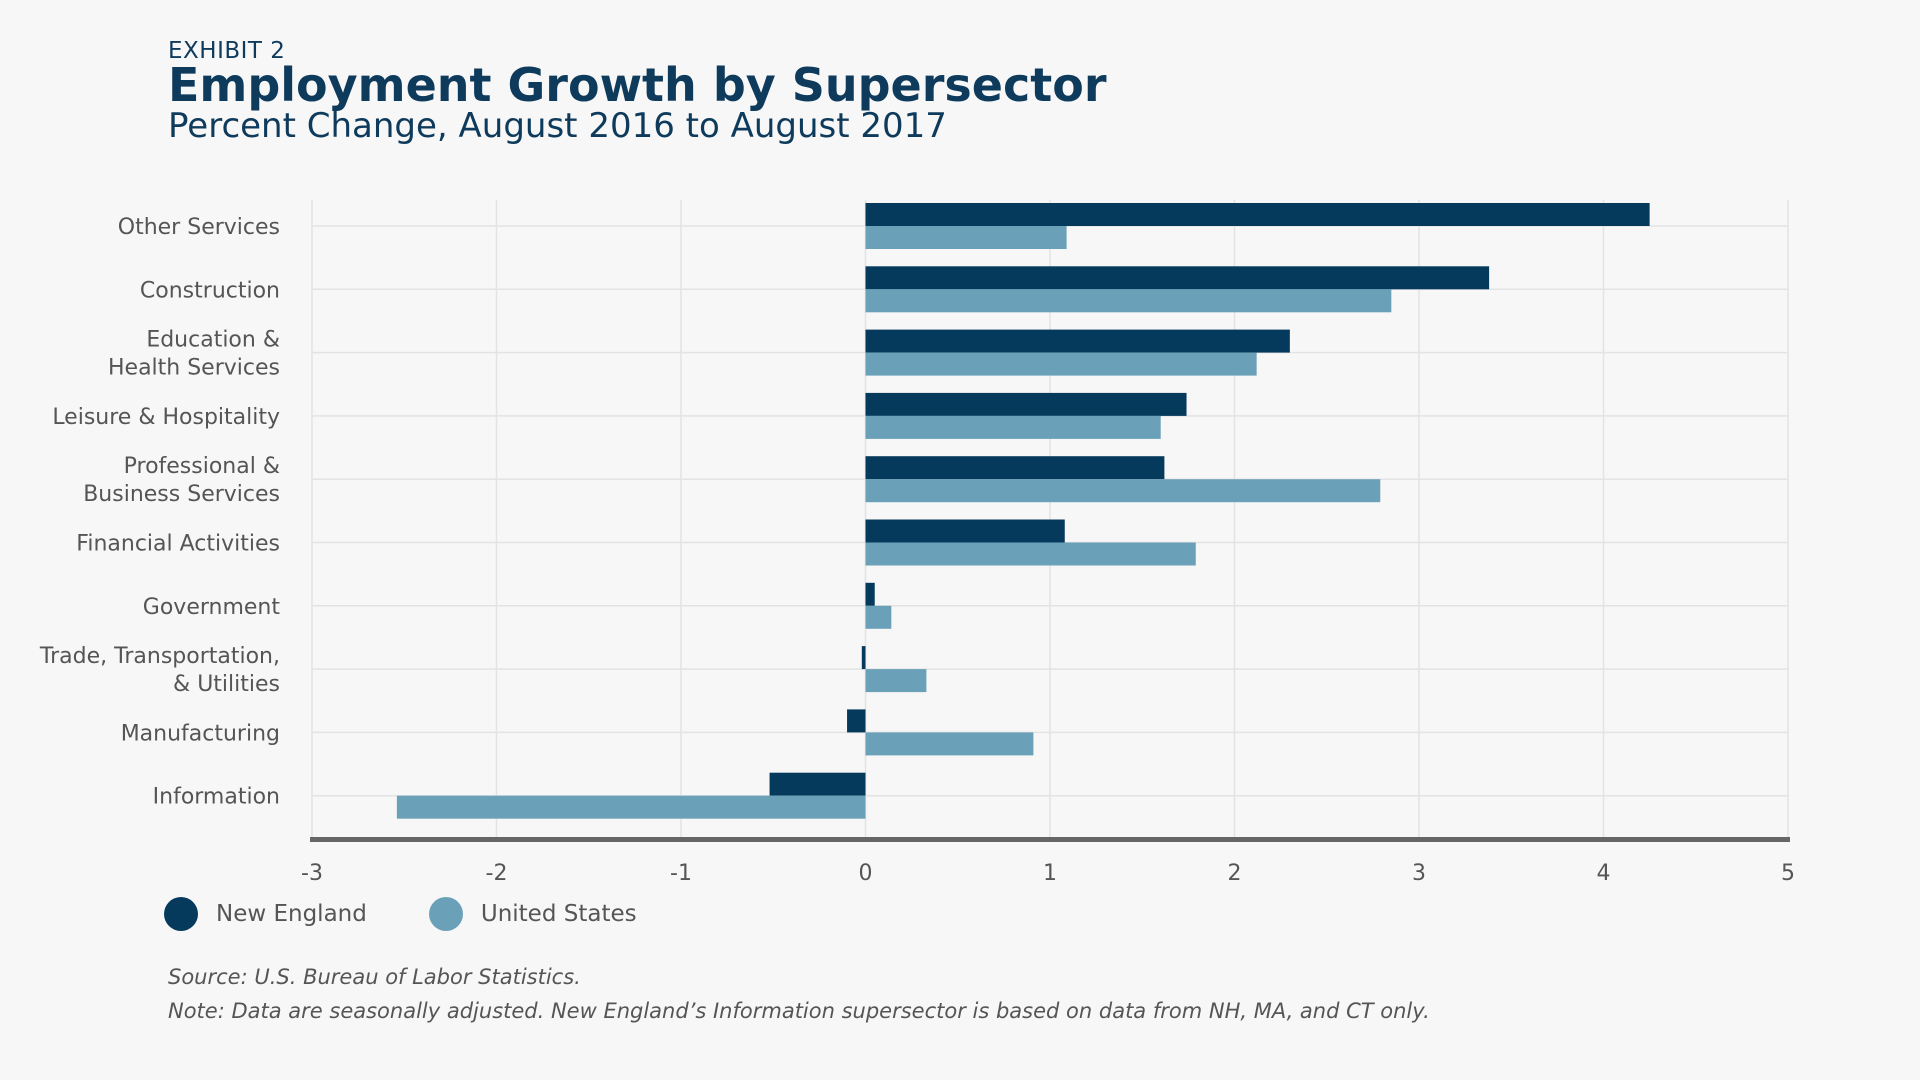 The height and width of the screenshot is (1080, 1920). I want to click on chart-title: Employment Growth by Supersector, so click(637, 85).